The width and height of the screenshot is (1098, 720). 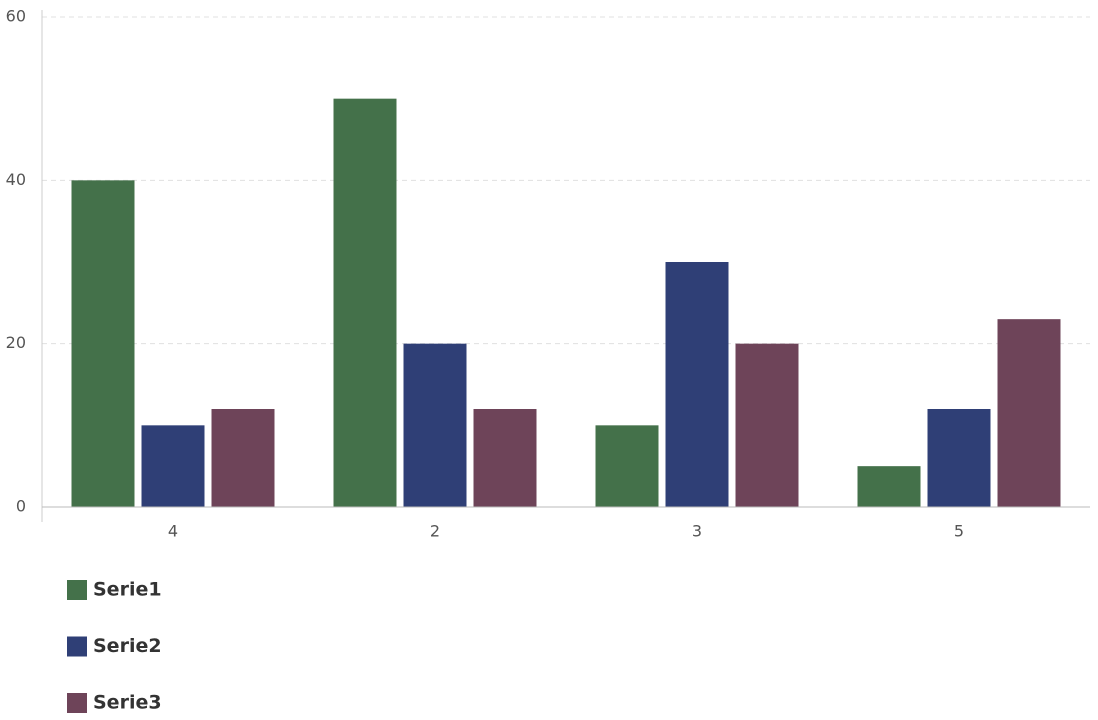 What do you see at coordinates (21, 506) in the screenshot?
I see `y-tick-label: 0` at bounding box center [21, 506].